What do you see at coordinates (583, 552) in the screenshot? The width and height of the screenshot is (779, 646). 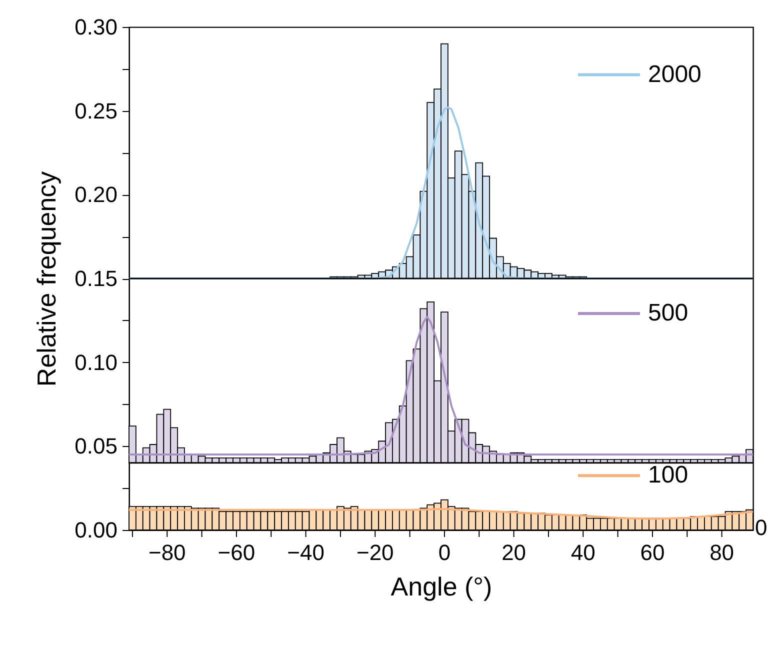 I see `x-tick-label: 40` at bounding box center [583, 552].